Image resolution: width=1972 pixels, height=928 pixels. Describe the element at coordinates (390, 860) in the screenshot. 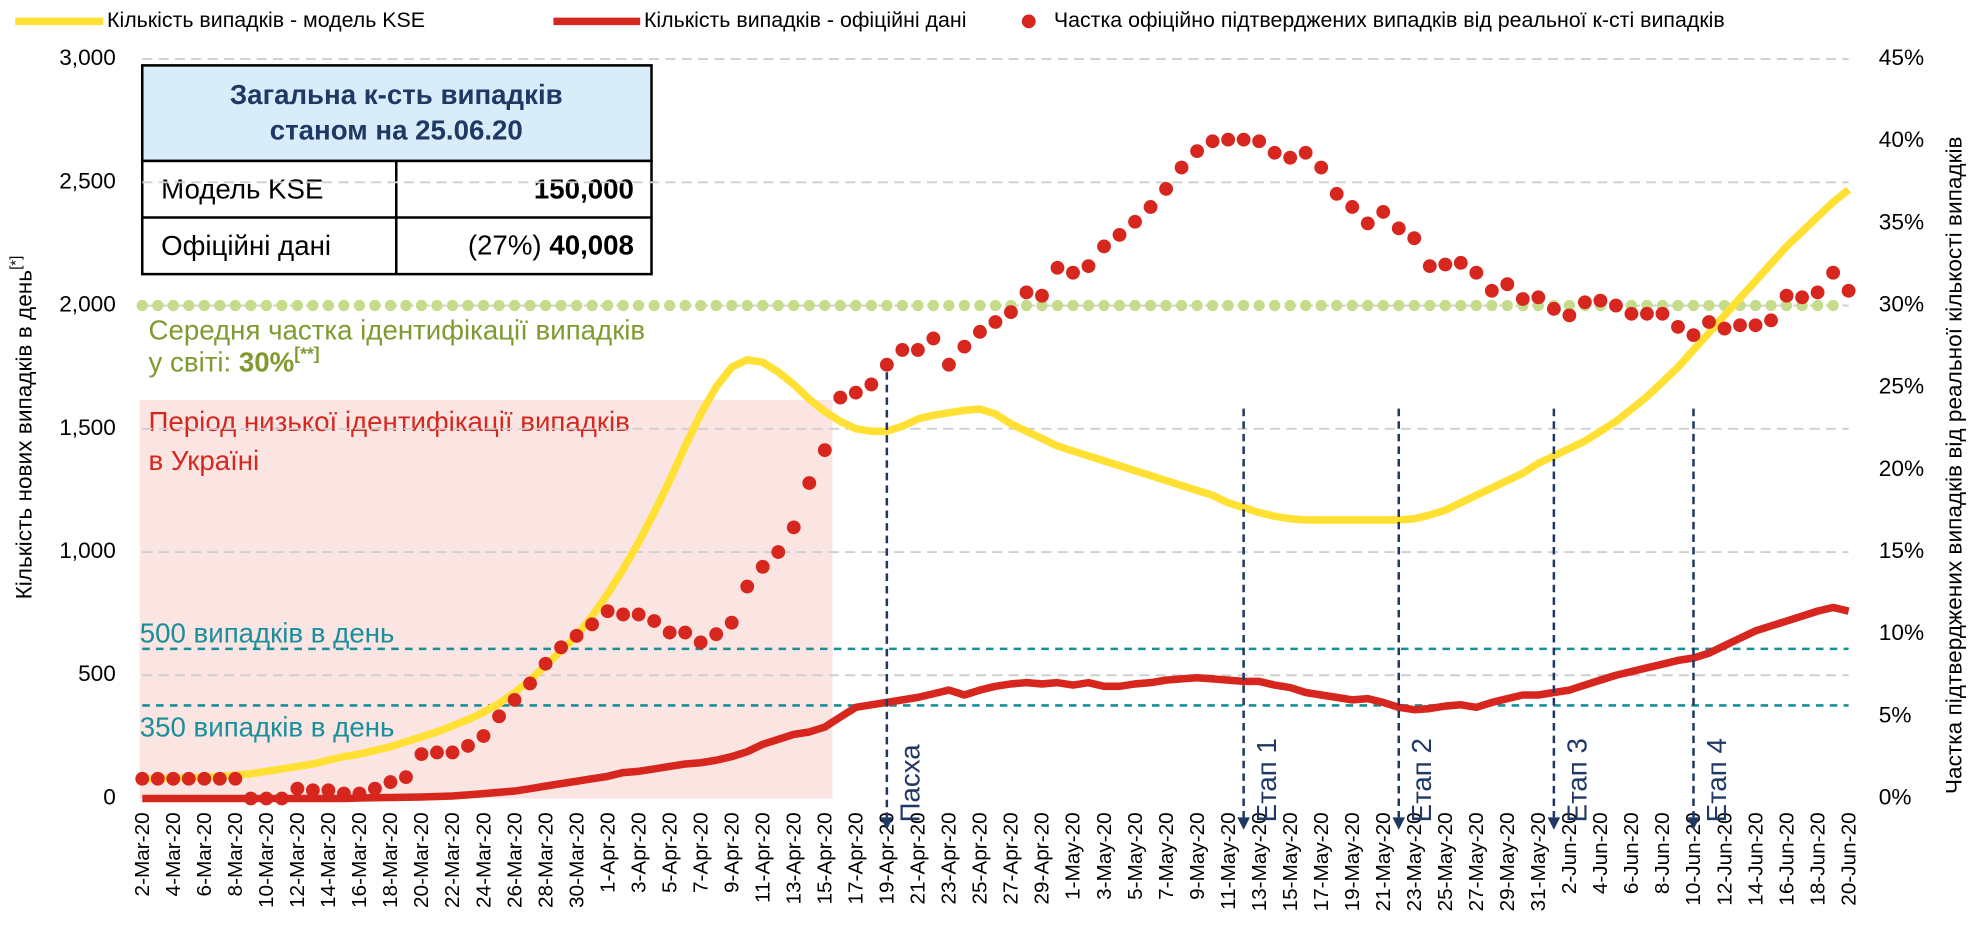

I see `x-tick-label: 18-Mar-20` at that location.